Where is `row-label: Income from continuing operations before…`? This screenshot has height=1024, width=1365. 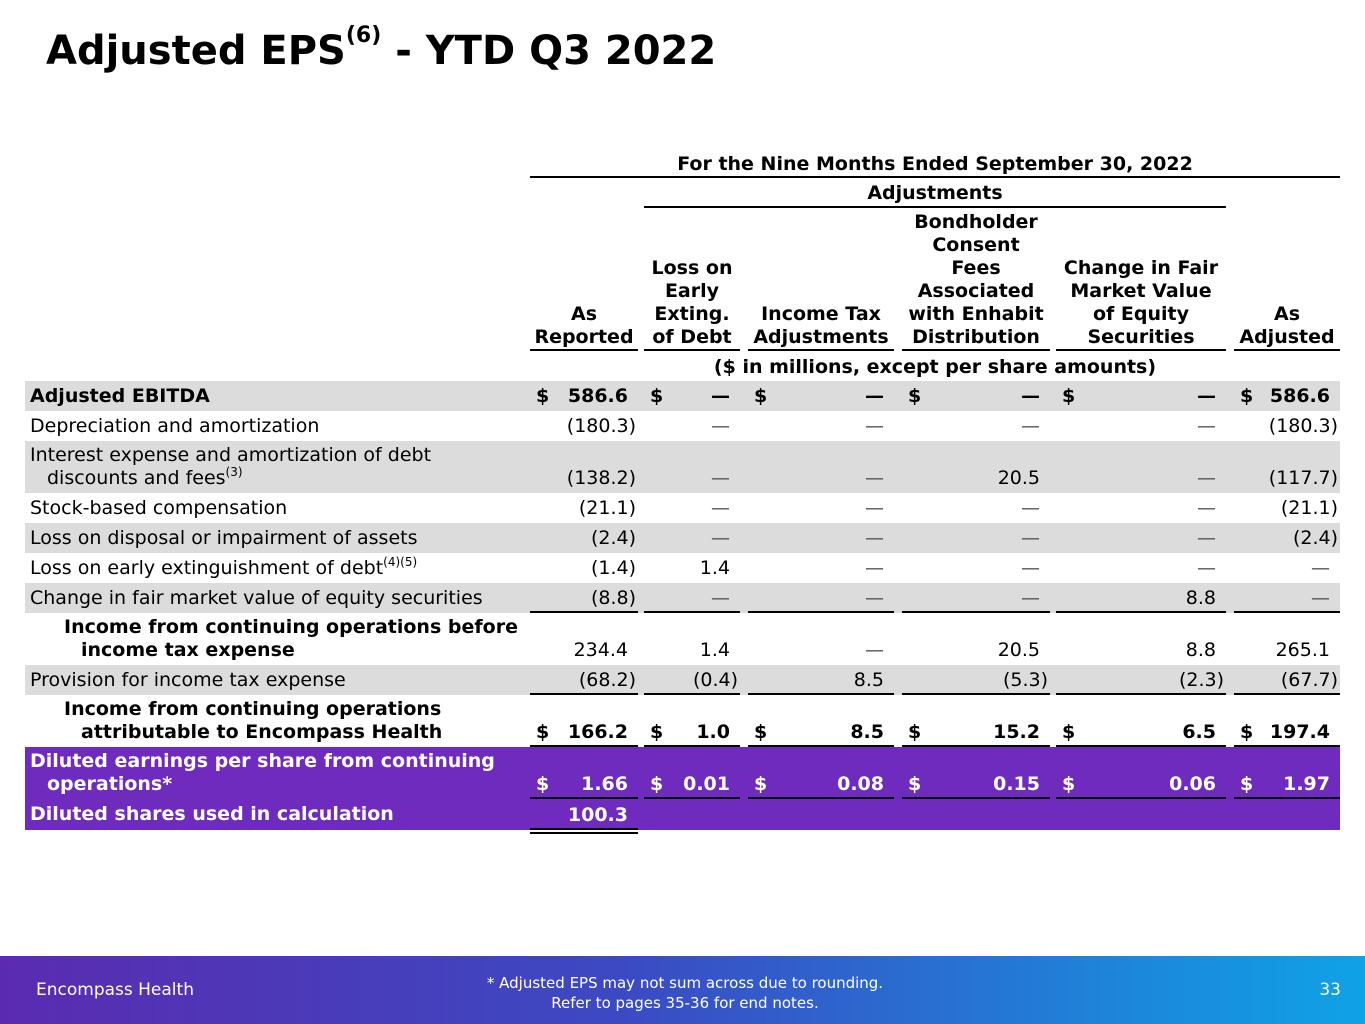 row-label: Income from continuing operations before… is located at coordinates (291, 638).